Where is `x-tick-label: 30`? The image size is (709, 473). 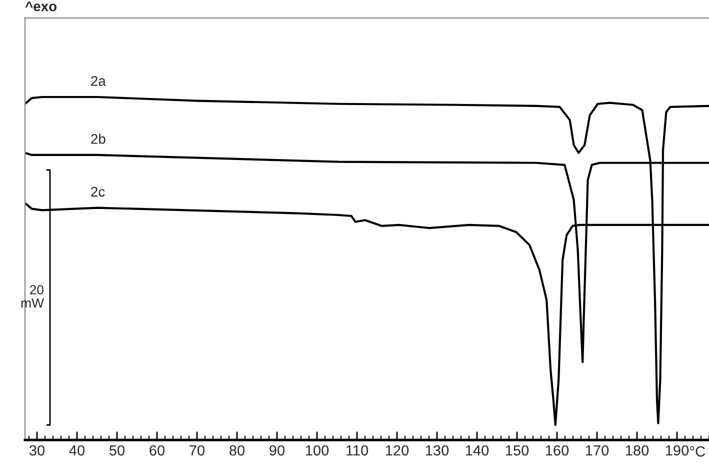 x-tick-label: 30 is located at coordinates (37, 450).